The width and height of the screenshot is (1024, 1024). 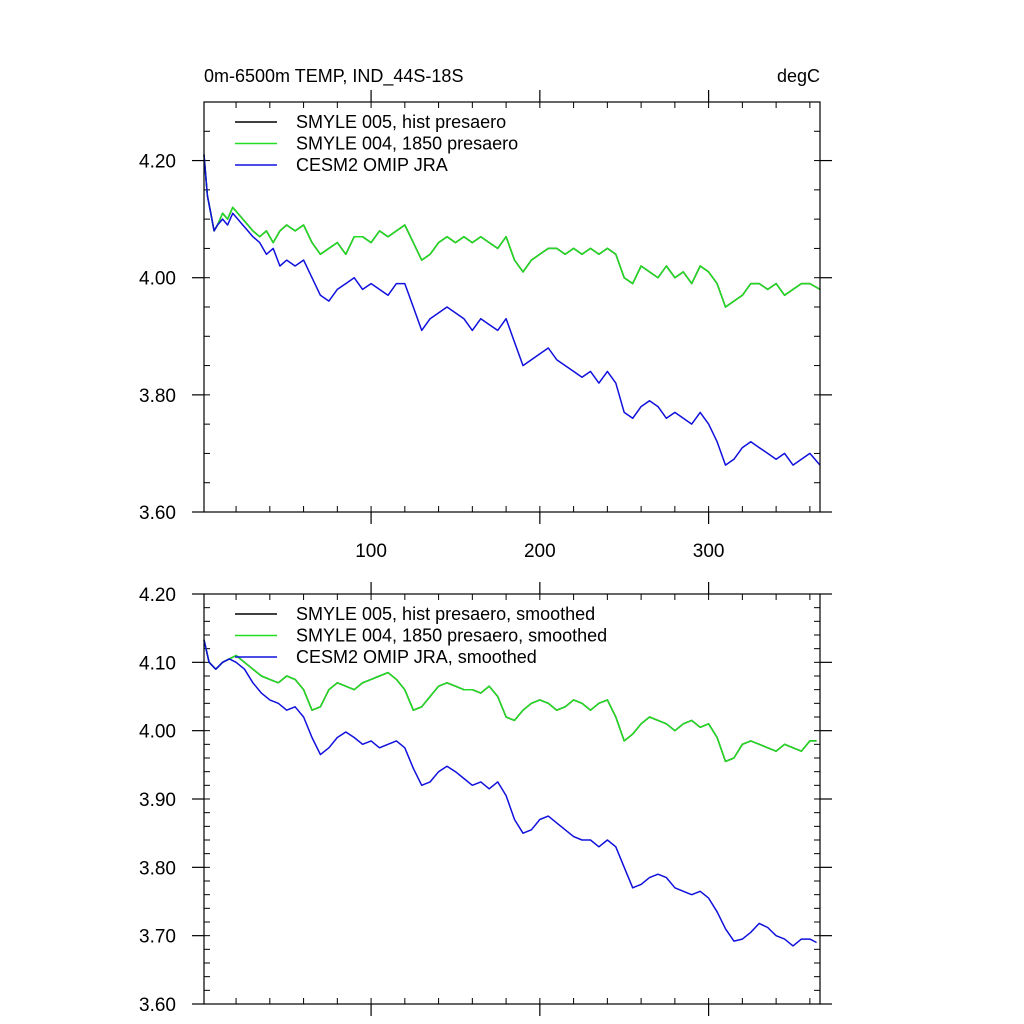 What do you see at coordinates (445, 614) in the screenshot?
I see `legend-label-0: SMYLE 005, hist presaero, smoothed` at bounding box center [445, 614].